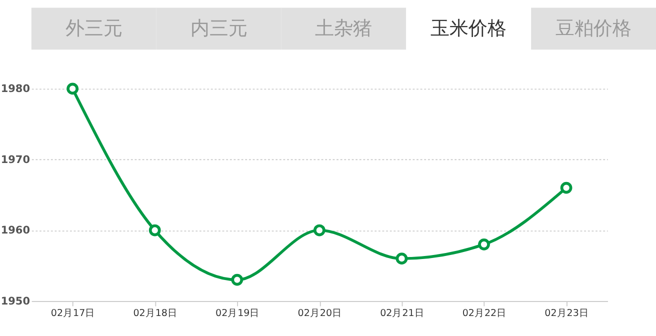 This screenshot has height=336, width=656. Describe the element at coordinates (15, 230) in the screenshot. I see `y-tick-label: 1960` at that location.